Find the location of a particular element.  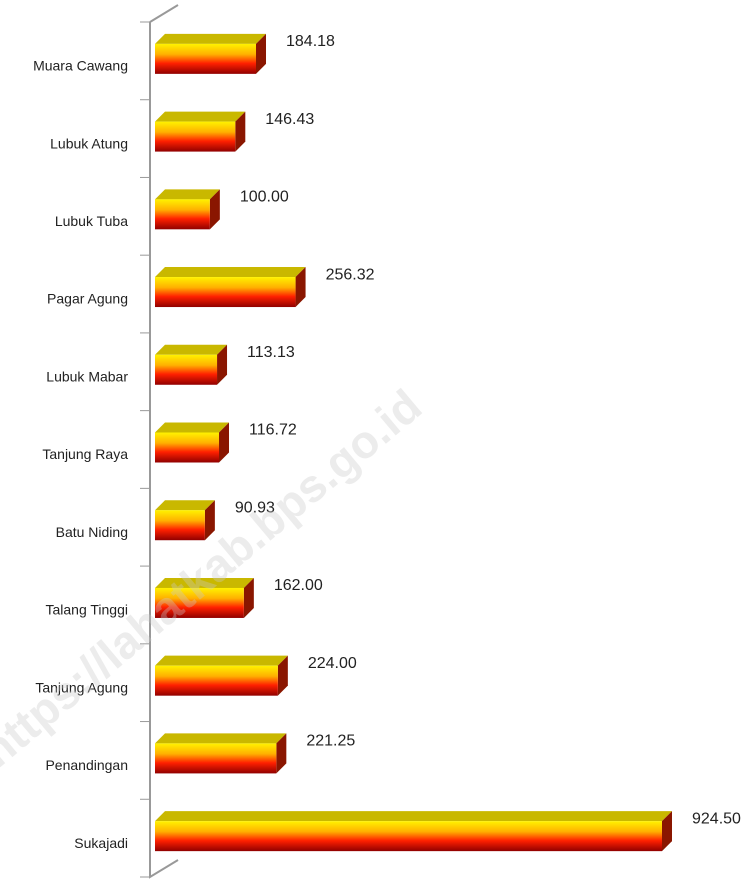

value-label: 184.18 is located at coordinates (310, 41).